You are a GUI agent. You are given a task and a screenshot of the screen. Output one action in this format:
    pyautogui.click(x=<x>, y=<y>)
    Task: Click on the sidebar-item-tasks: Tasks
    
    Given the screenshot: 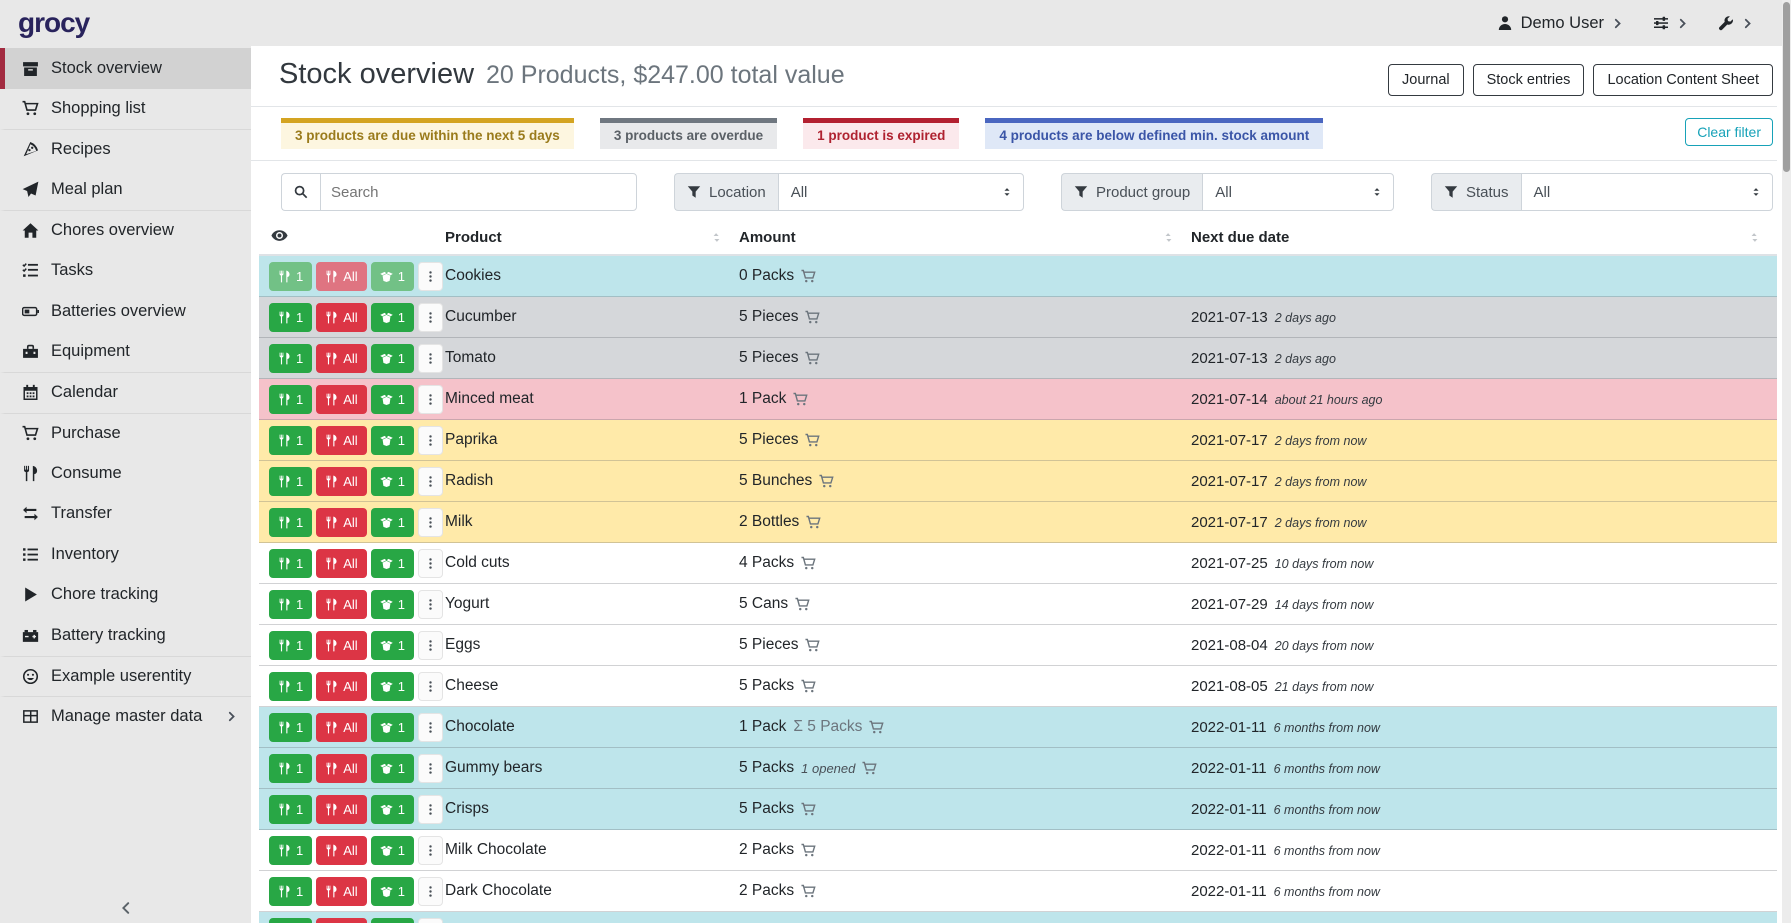 What is the action you would take?
    pyautogui.click(x=125, y=271)
    